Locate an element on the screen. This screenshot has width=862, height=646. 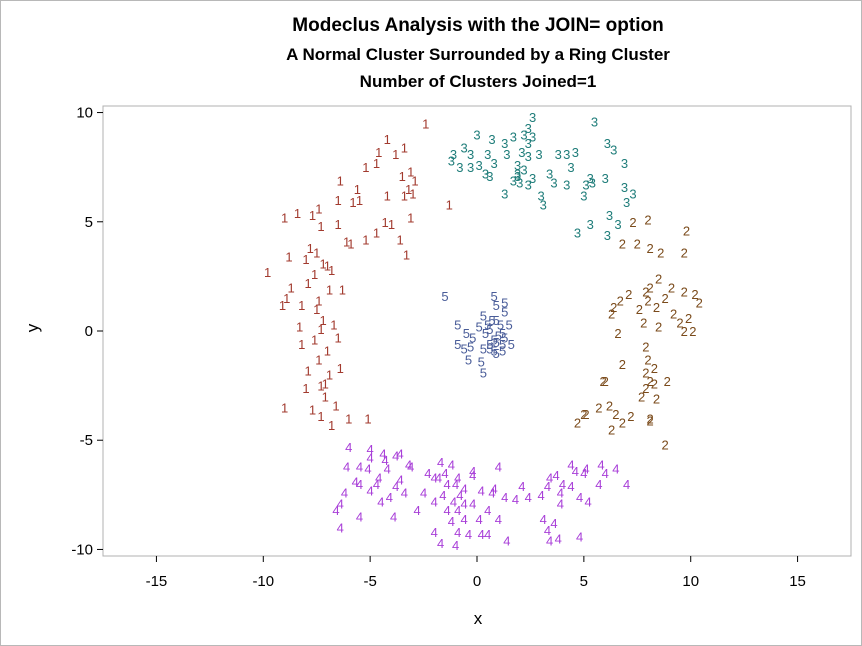
y-tick-label: -10 is located at coordinates (82, 549).